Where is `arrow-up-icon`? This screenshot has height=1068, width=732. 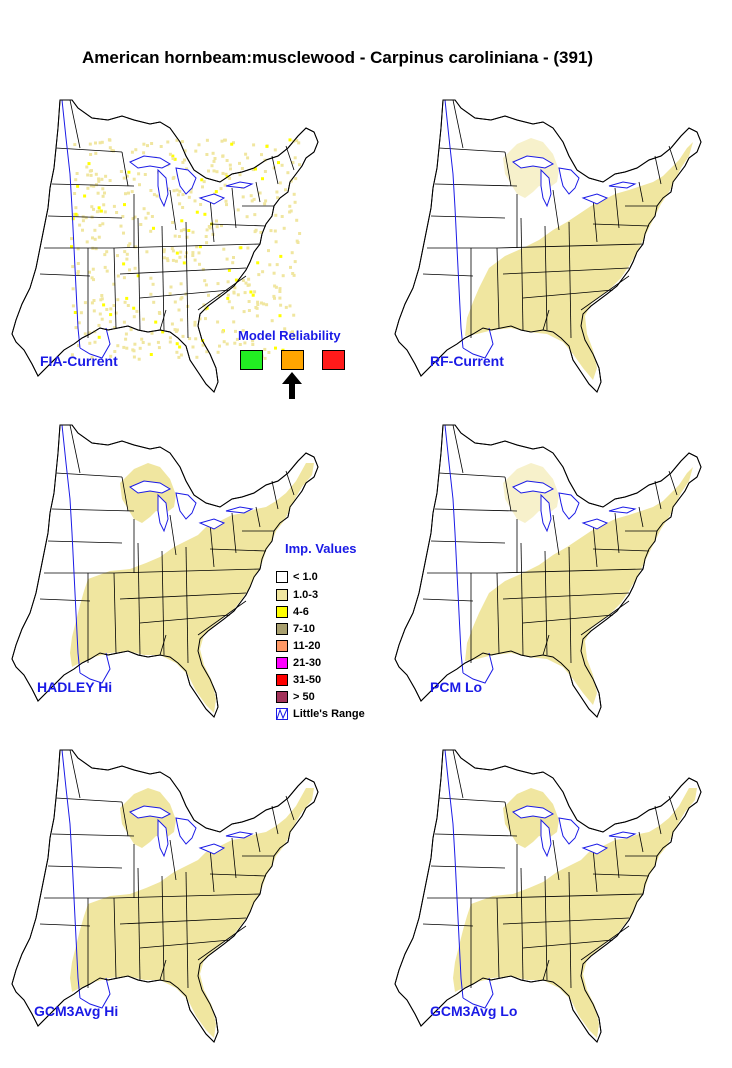
arrow-up-icon is located at coordinates (292, 385).